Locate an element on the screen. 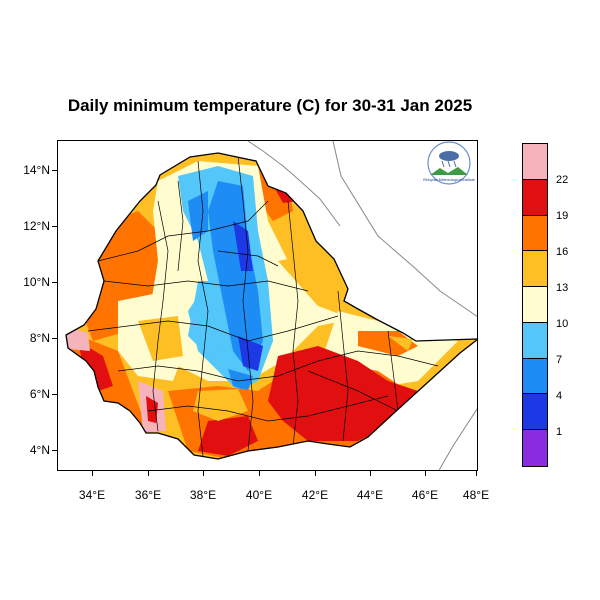 This screenshot has width=600, height=600. y-tick-label: 12°N is located at coordinates (36, 226).